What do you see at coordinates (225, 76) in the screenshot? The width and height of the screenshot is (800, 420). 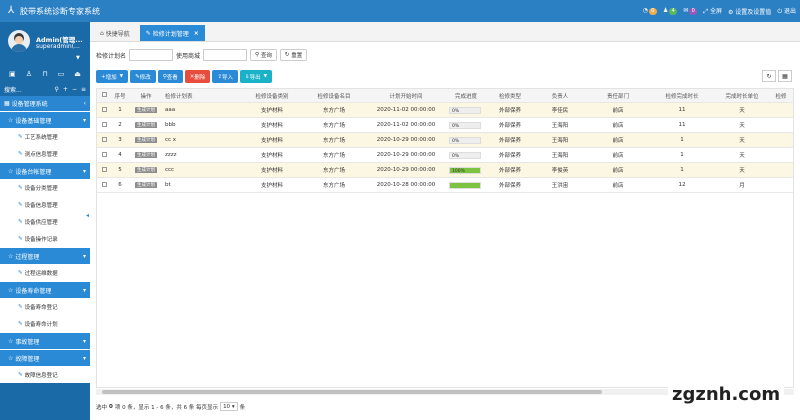 I see `import-button: ⇪ 导入` at bounding box center [225, 76].